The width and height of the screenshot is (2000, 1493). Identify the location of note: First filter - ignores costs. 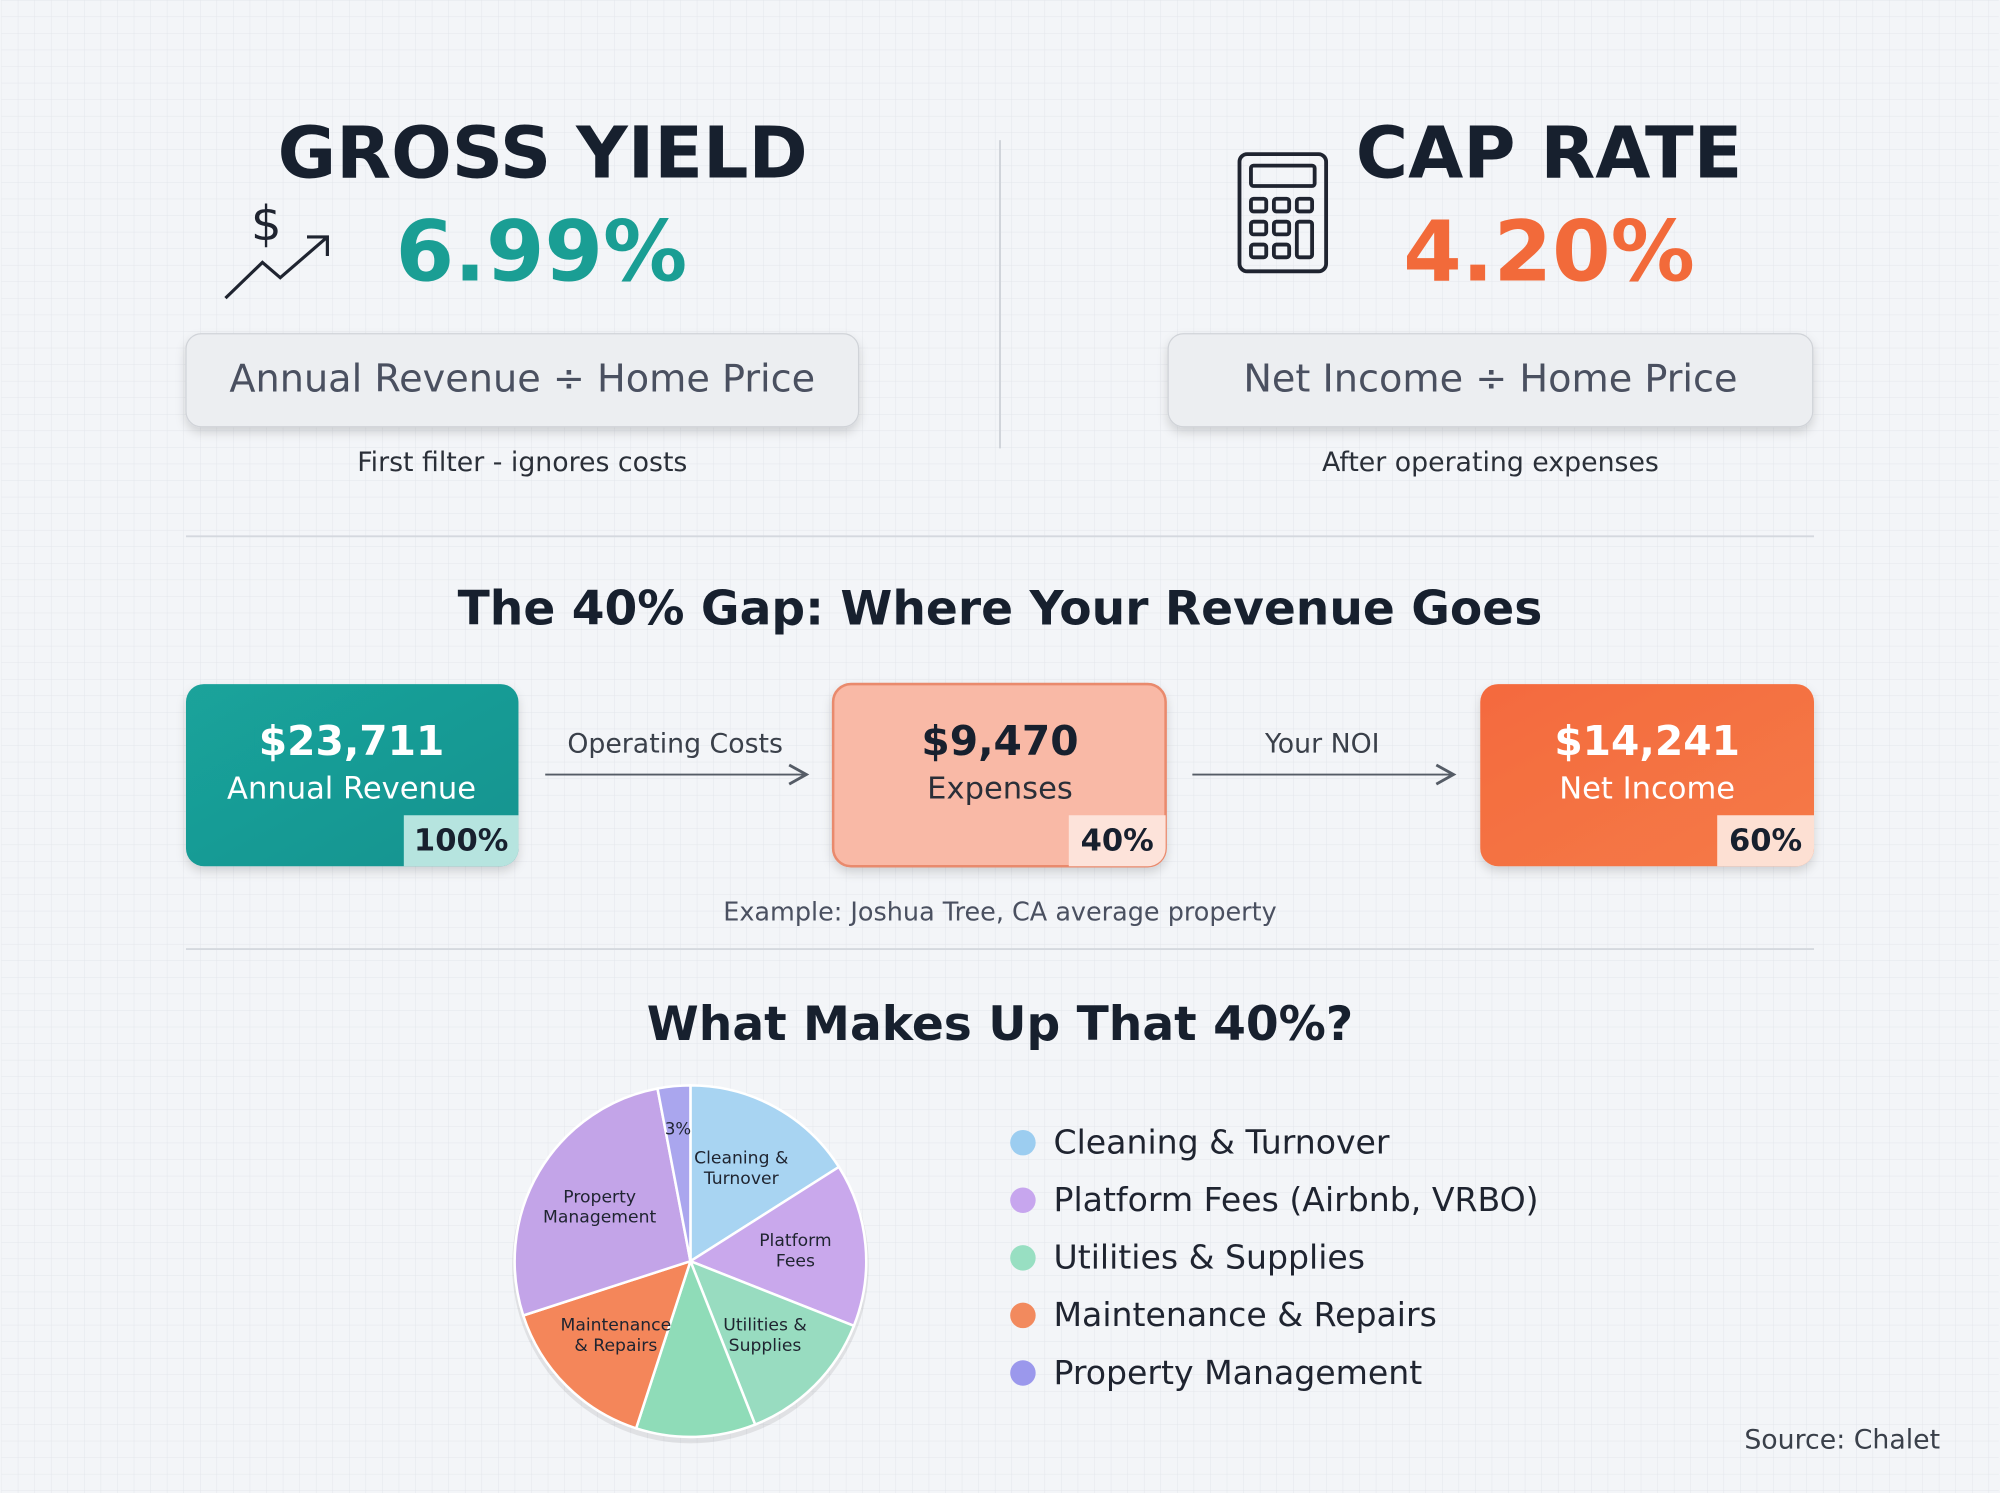
(522, 462).